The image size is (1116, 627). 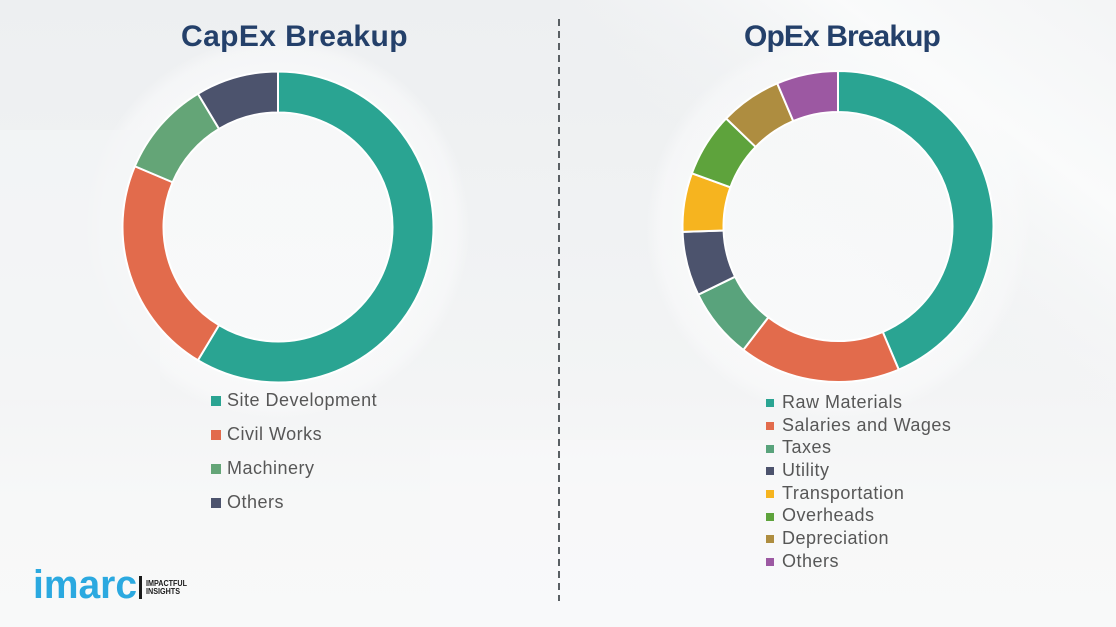 What do you see at coordinates (85, 585) in the screenshot?
I see `svg-text: imarc` at bounding box center [85, 585].